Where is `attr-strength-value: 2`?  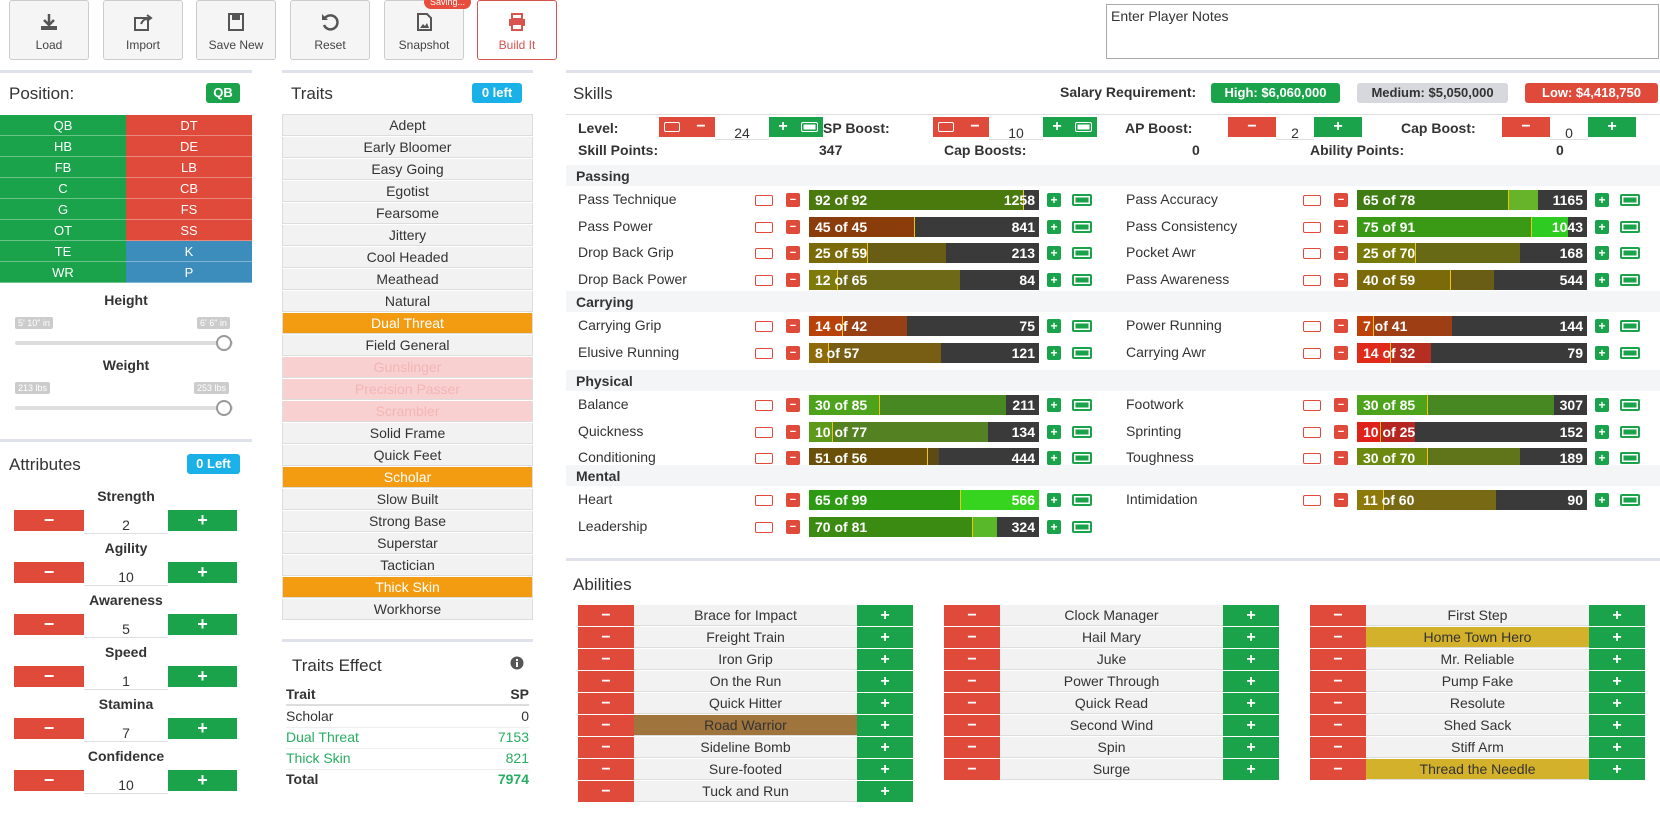
attr-strength-value: 2 is located at coordinates (126, 522).